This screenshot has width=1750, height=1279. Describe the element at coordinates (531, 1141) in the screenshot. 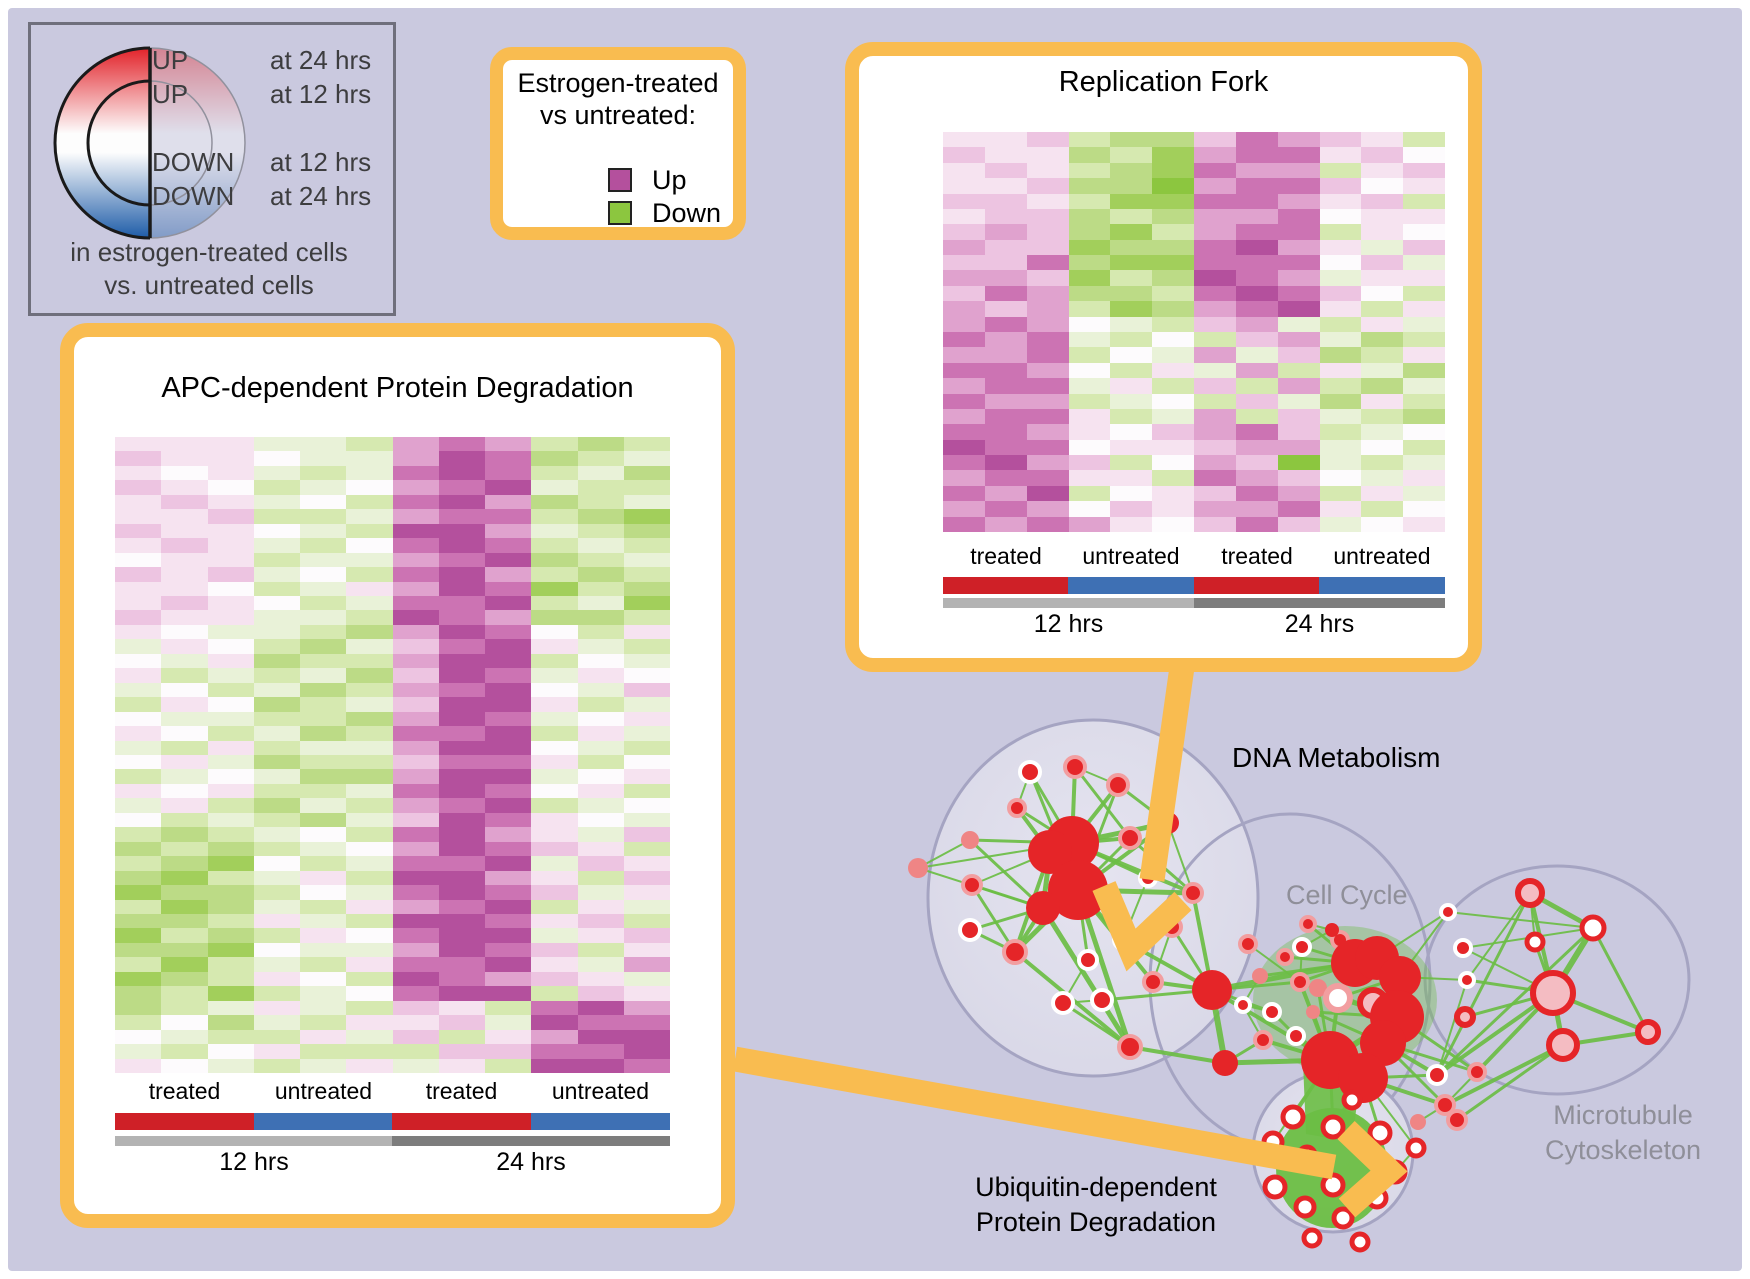

I see `apc-24hrs-bar` at that location.